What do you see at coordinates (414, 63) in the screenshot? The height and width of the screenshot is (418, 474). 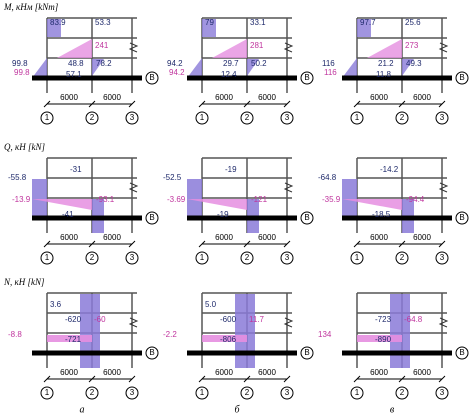 I see `value-label: 49.3` at bounding box center [414, 63].